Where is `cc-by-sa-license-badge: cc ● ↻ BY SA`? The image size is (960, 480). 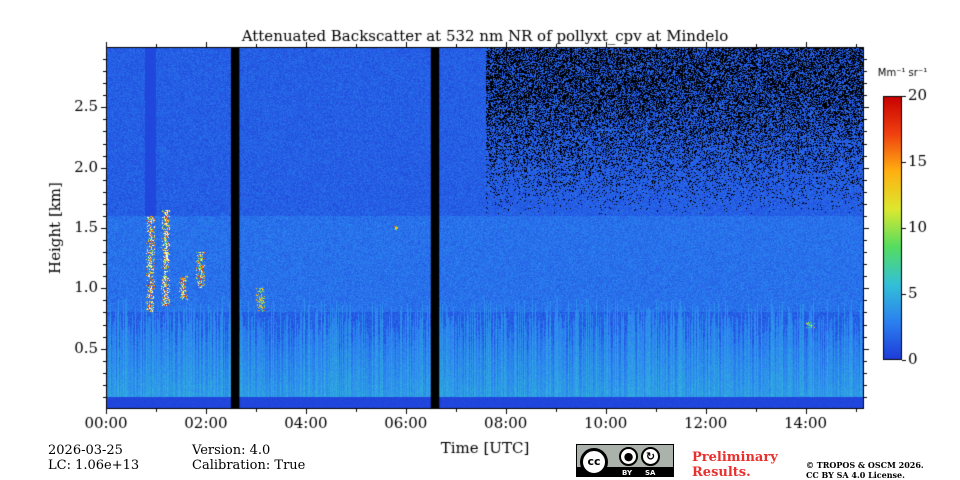 cc-by-sa-license-badge: cc ● ↻ BY SA is located at coordinates (625, 460).